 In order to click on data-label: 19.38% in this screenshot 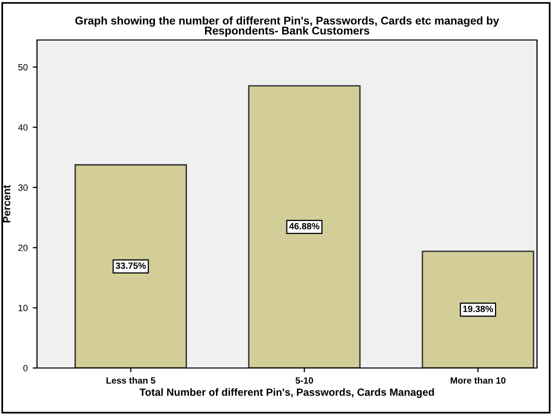, I will do `click(478, 309)`.